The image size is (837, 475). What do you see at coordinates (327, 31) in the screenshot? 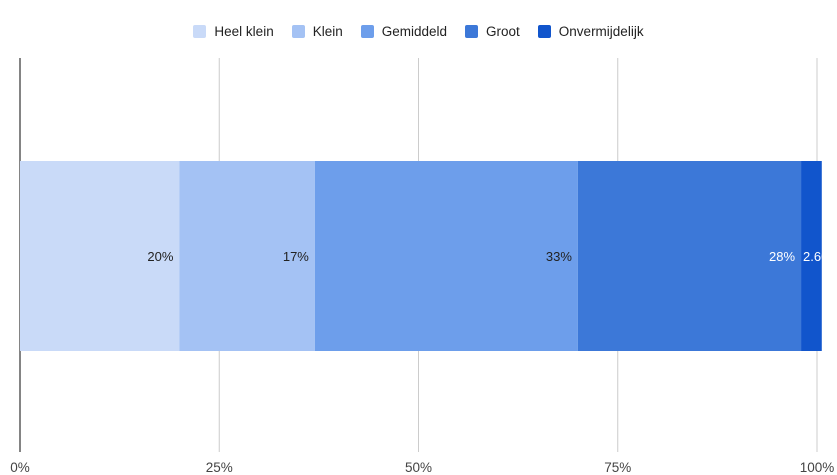
I see `legend-label: Klein` at bounding box center [327, 31].